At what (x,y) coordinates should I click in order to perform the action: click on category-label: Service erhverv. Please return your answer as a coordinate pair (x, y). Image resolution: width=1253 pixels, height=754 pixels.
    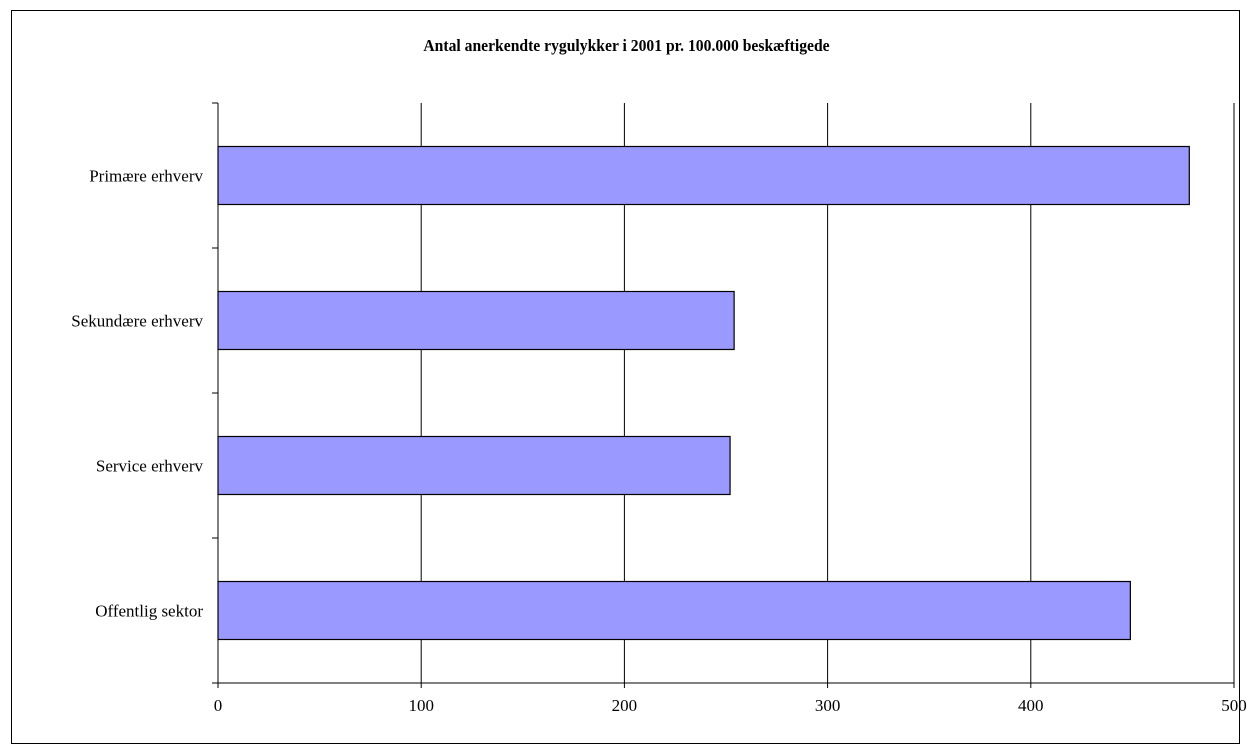
    Looking at the image, I should click on (150, 466).